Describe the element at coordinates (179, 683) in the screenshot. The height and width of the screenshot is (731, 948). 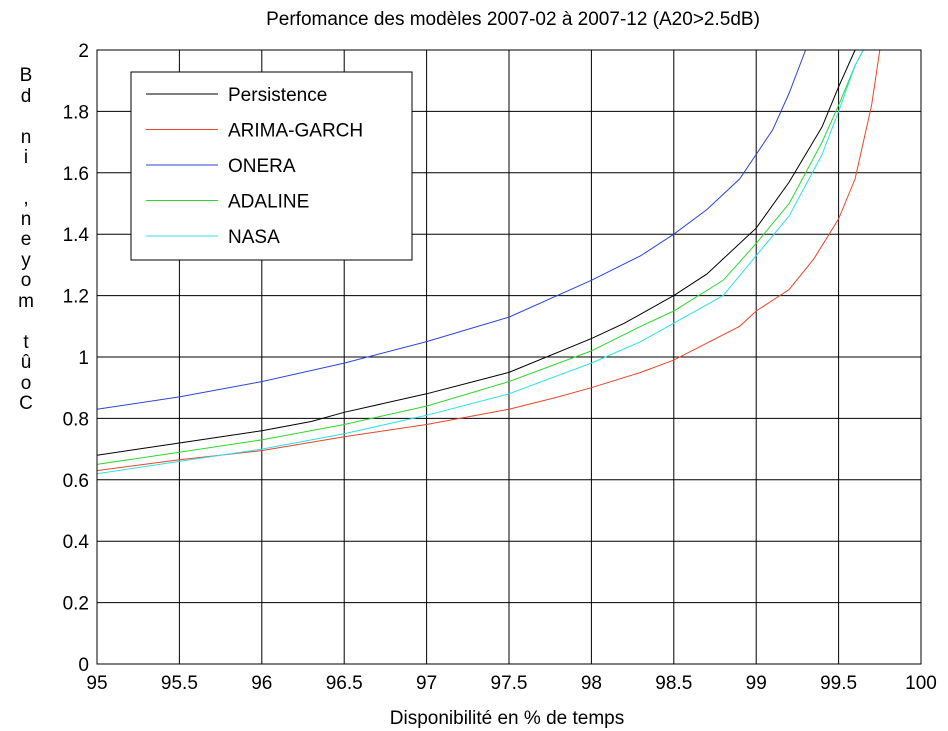
I see `x-tick-label: 95.5` at that location.